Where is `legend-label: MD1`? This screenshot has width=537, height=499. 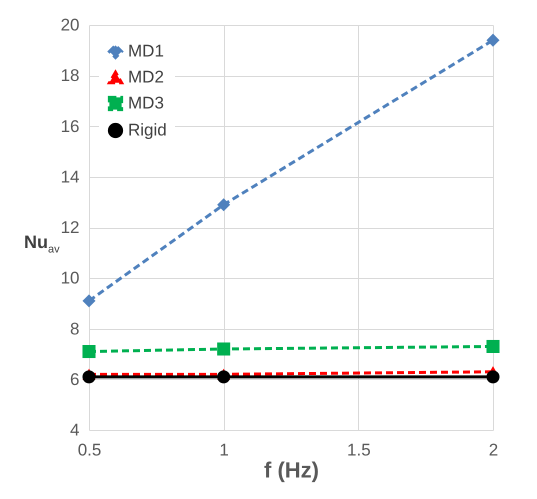 legend-label: MD1 is located at coordinates (146, 51).